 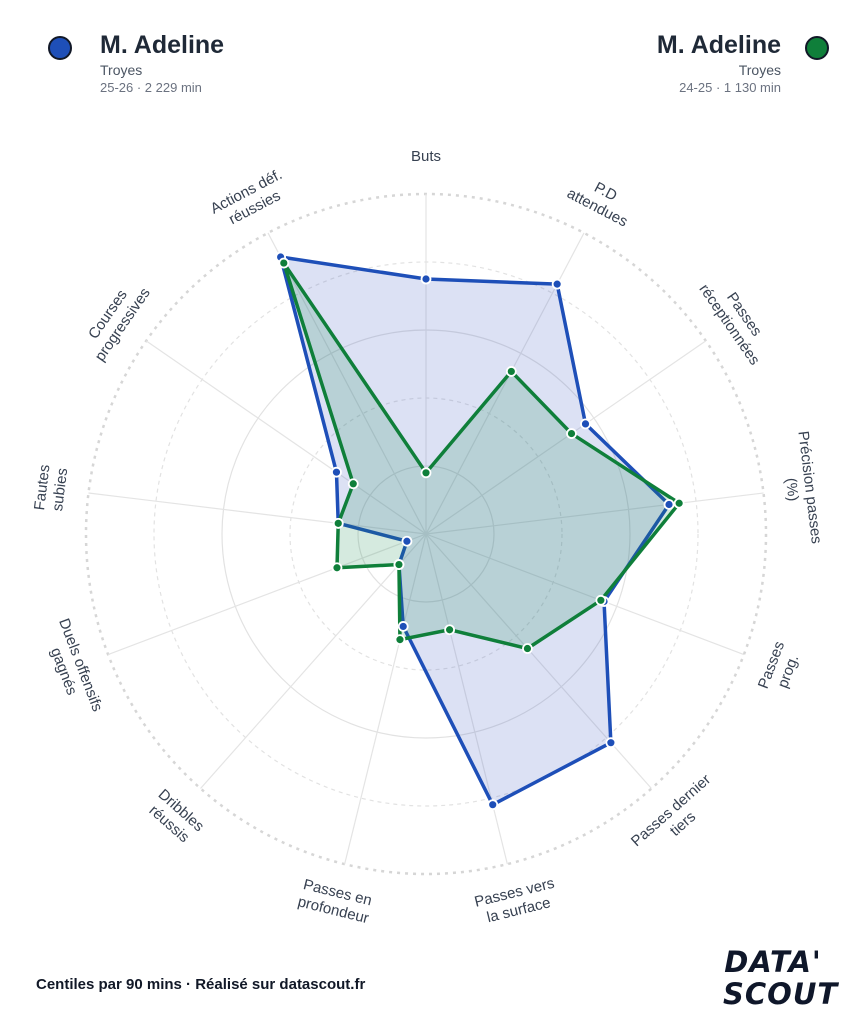 What do you see at coordinates (121, 70) in the screenshot?
I see `player-1-team: Troyes` at bounding box center [121, 70].